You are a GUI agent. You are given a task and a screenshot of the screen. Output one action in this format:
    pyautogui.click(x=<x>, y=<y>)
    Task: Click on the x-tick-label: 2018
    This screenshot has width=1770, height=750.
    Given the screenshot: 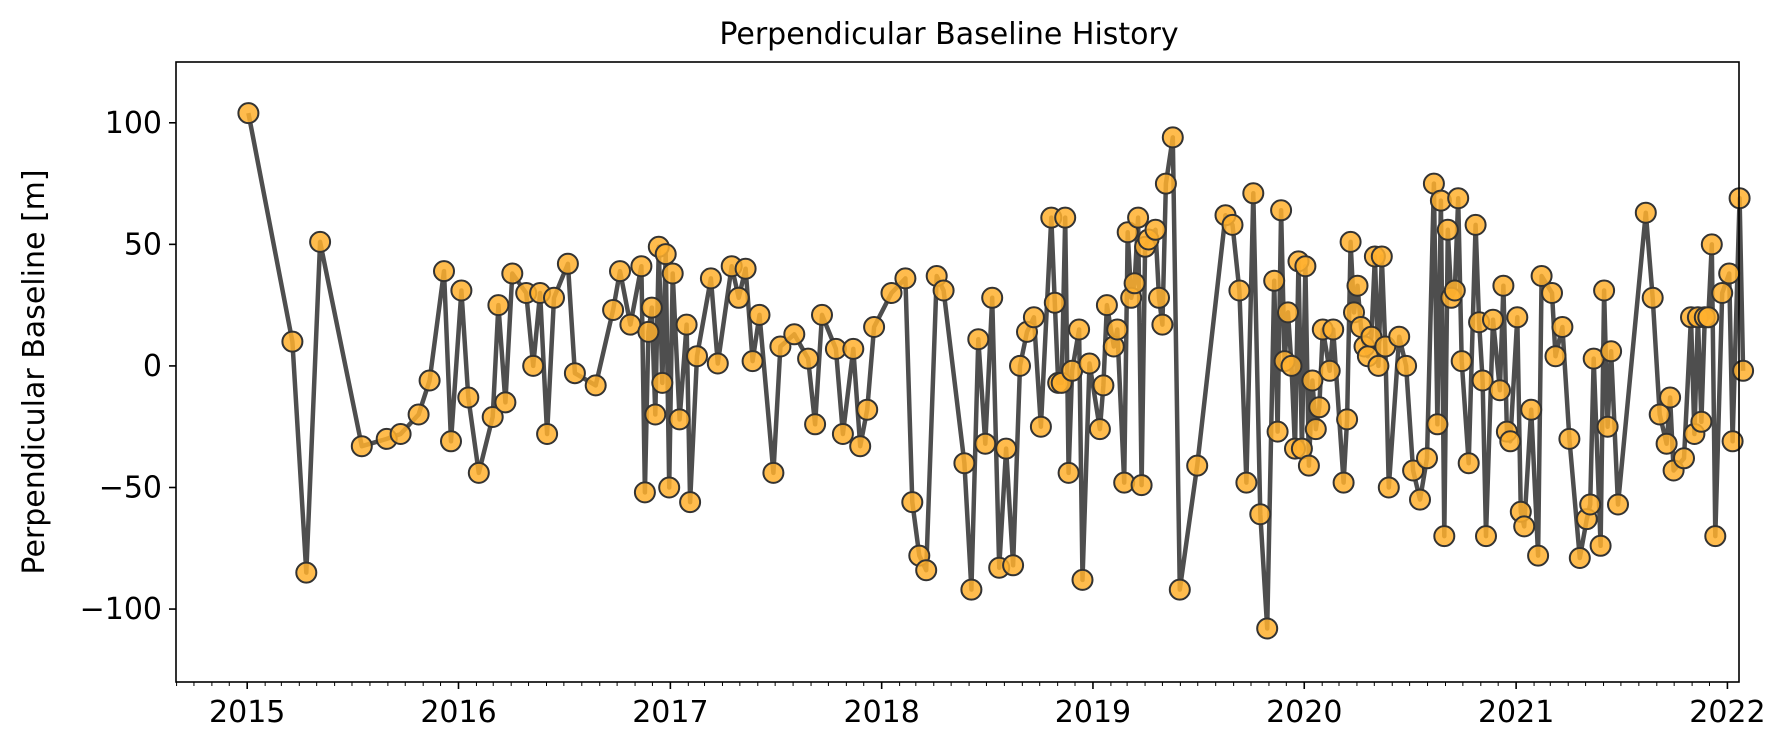 What is the action you would take?
    pyautogui.click(x=881, y=712)
    